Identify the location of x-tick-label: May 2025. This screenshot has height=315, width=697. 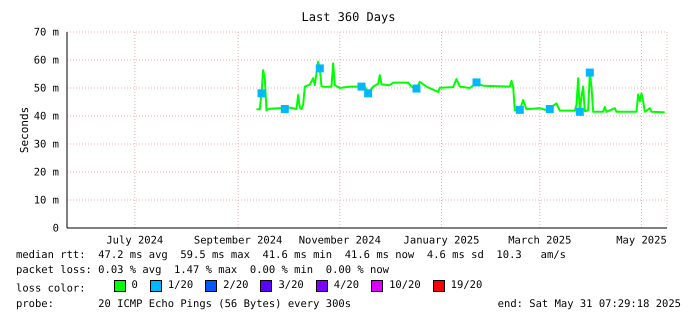
(641, 240).